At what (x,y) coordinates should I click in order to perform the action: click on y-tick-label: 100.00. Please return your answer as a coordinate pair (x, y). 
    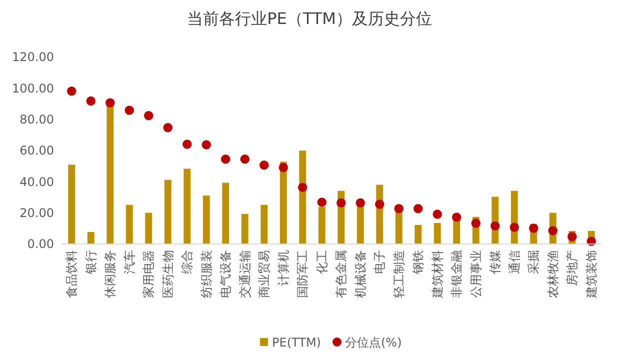
    Looking at the image, I should click on (33, 88).